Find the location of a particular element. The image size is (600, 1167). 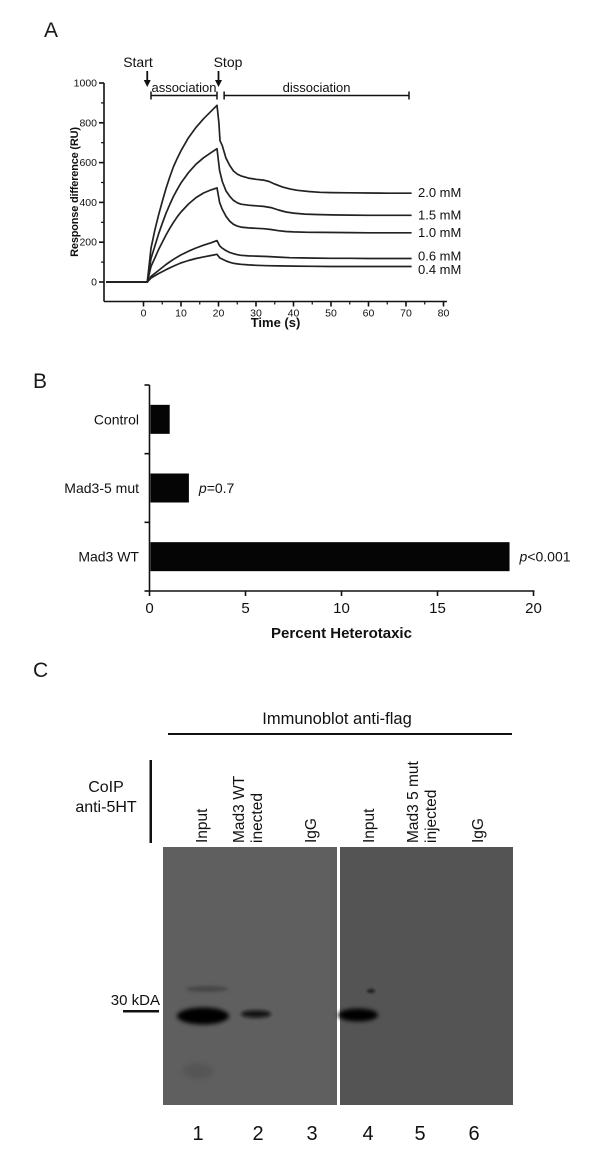

x-tick-label: 80 is located at coordinates (444, 314).